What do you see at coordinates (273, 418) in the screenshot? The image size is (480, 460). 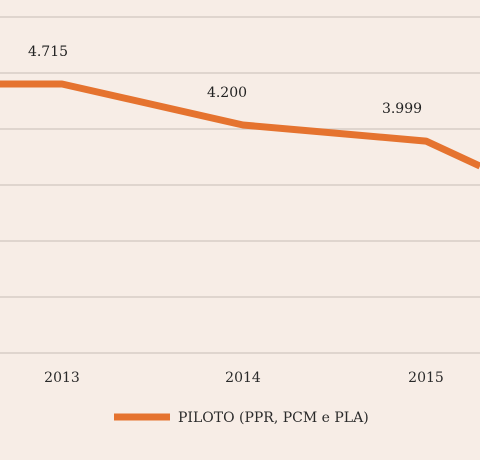 I see `legend-label: PILOTO (PPR, PCM e PLA)` at bounding box center [273, 418].